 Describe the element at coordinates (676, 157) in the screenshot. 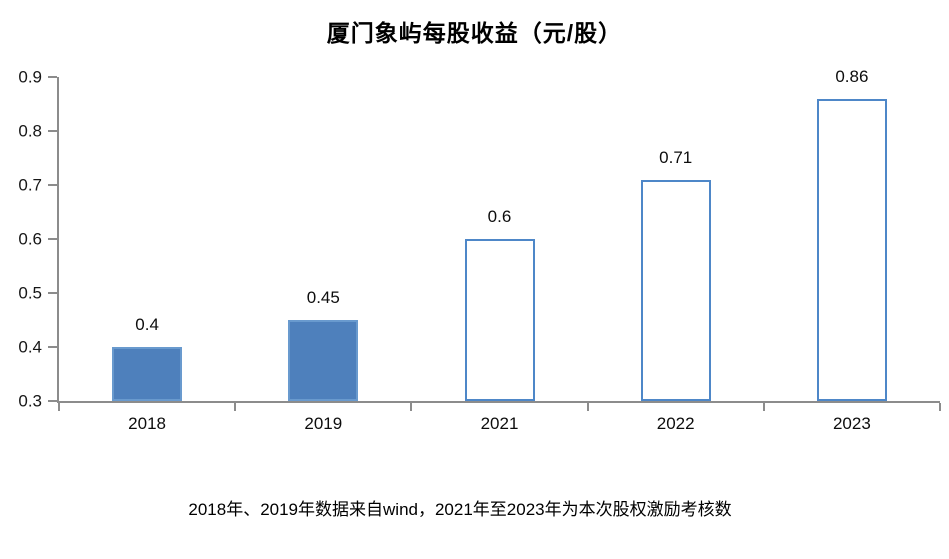

I see `bar-value-label: 0.71` at that location.